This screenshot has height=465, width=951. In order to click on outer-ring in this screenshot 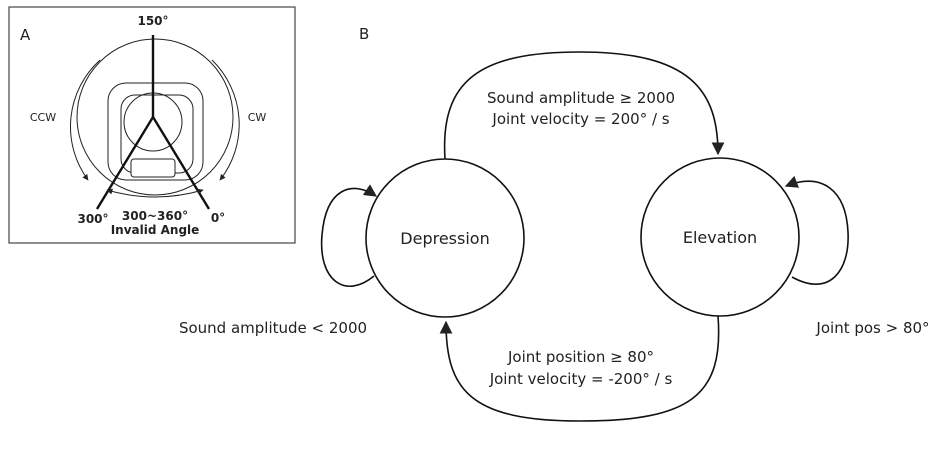, I will do `click(155, 117)`.